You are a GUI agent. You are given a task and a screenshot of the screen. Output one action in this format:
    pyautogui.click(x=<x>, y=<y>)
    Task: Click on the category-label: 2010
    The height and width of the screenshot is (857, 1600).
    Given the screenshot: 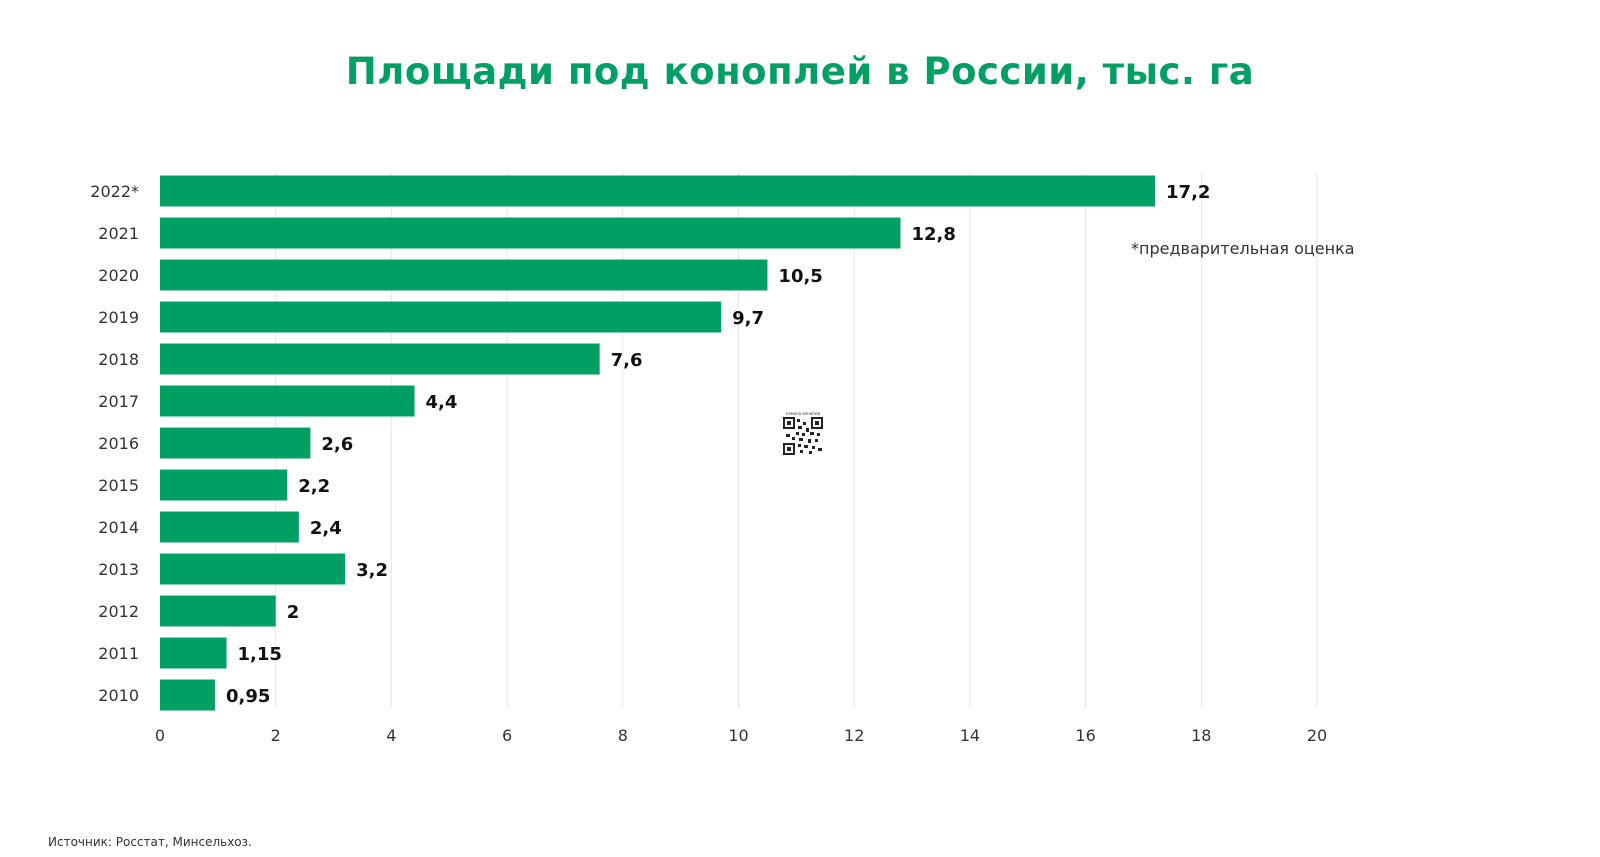 What is the action you would take?
    pyautogui.click(x=118, y=695)
    